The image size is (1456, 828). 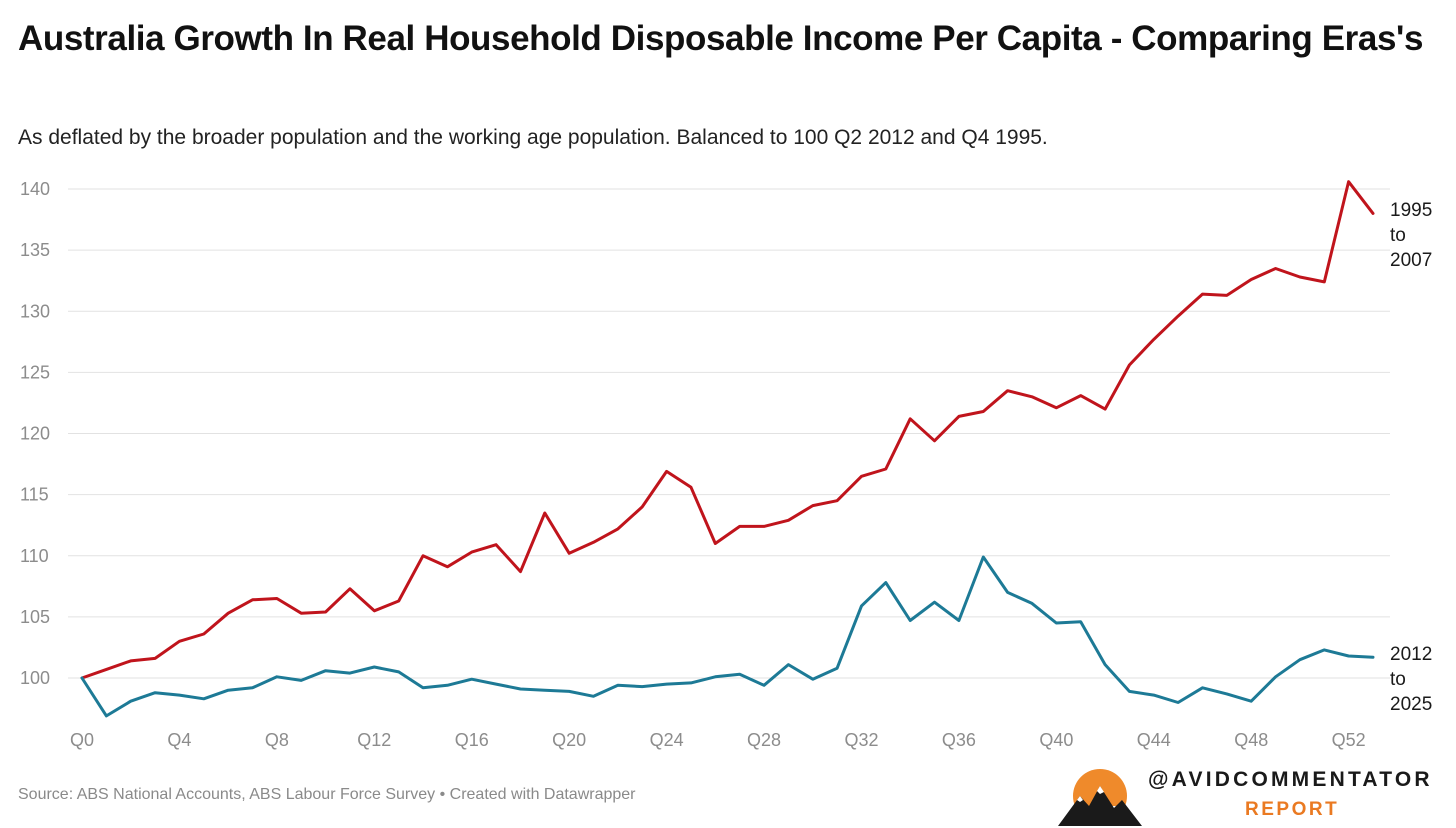 I want to click on x-tick-label: Q36, so click(x=959, y=740).